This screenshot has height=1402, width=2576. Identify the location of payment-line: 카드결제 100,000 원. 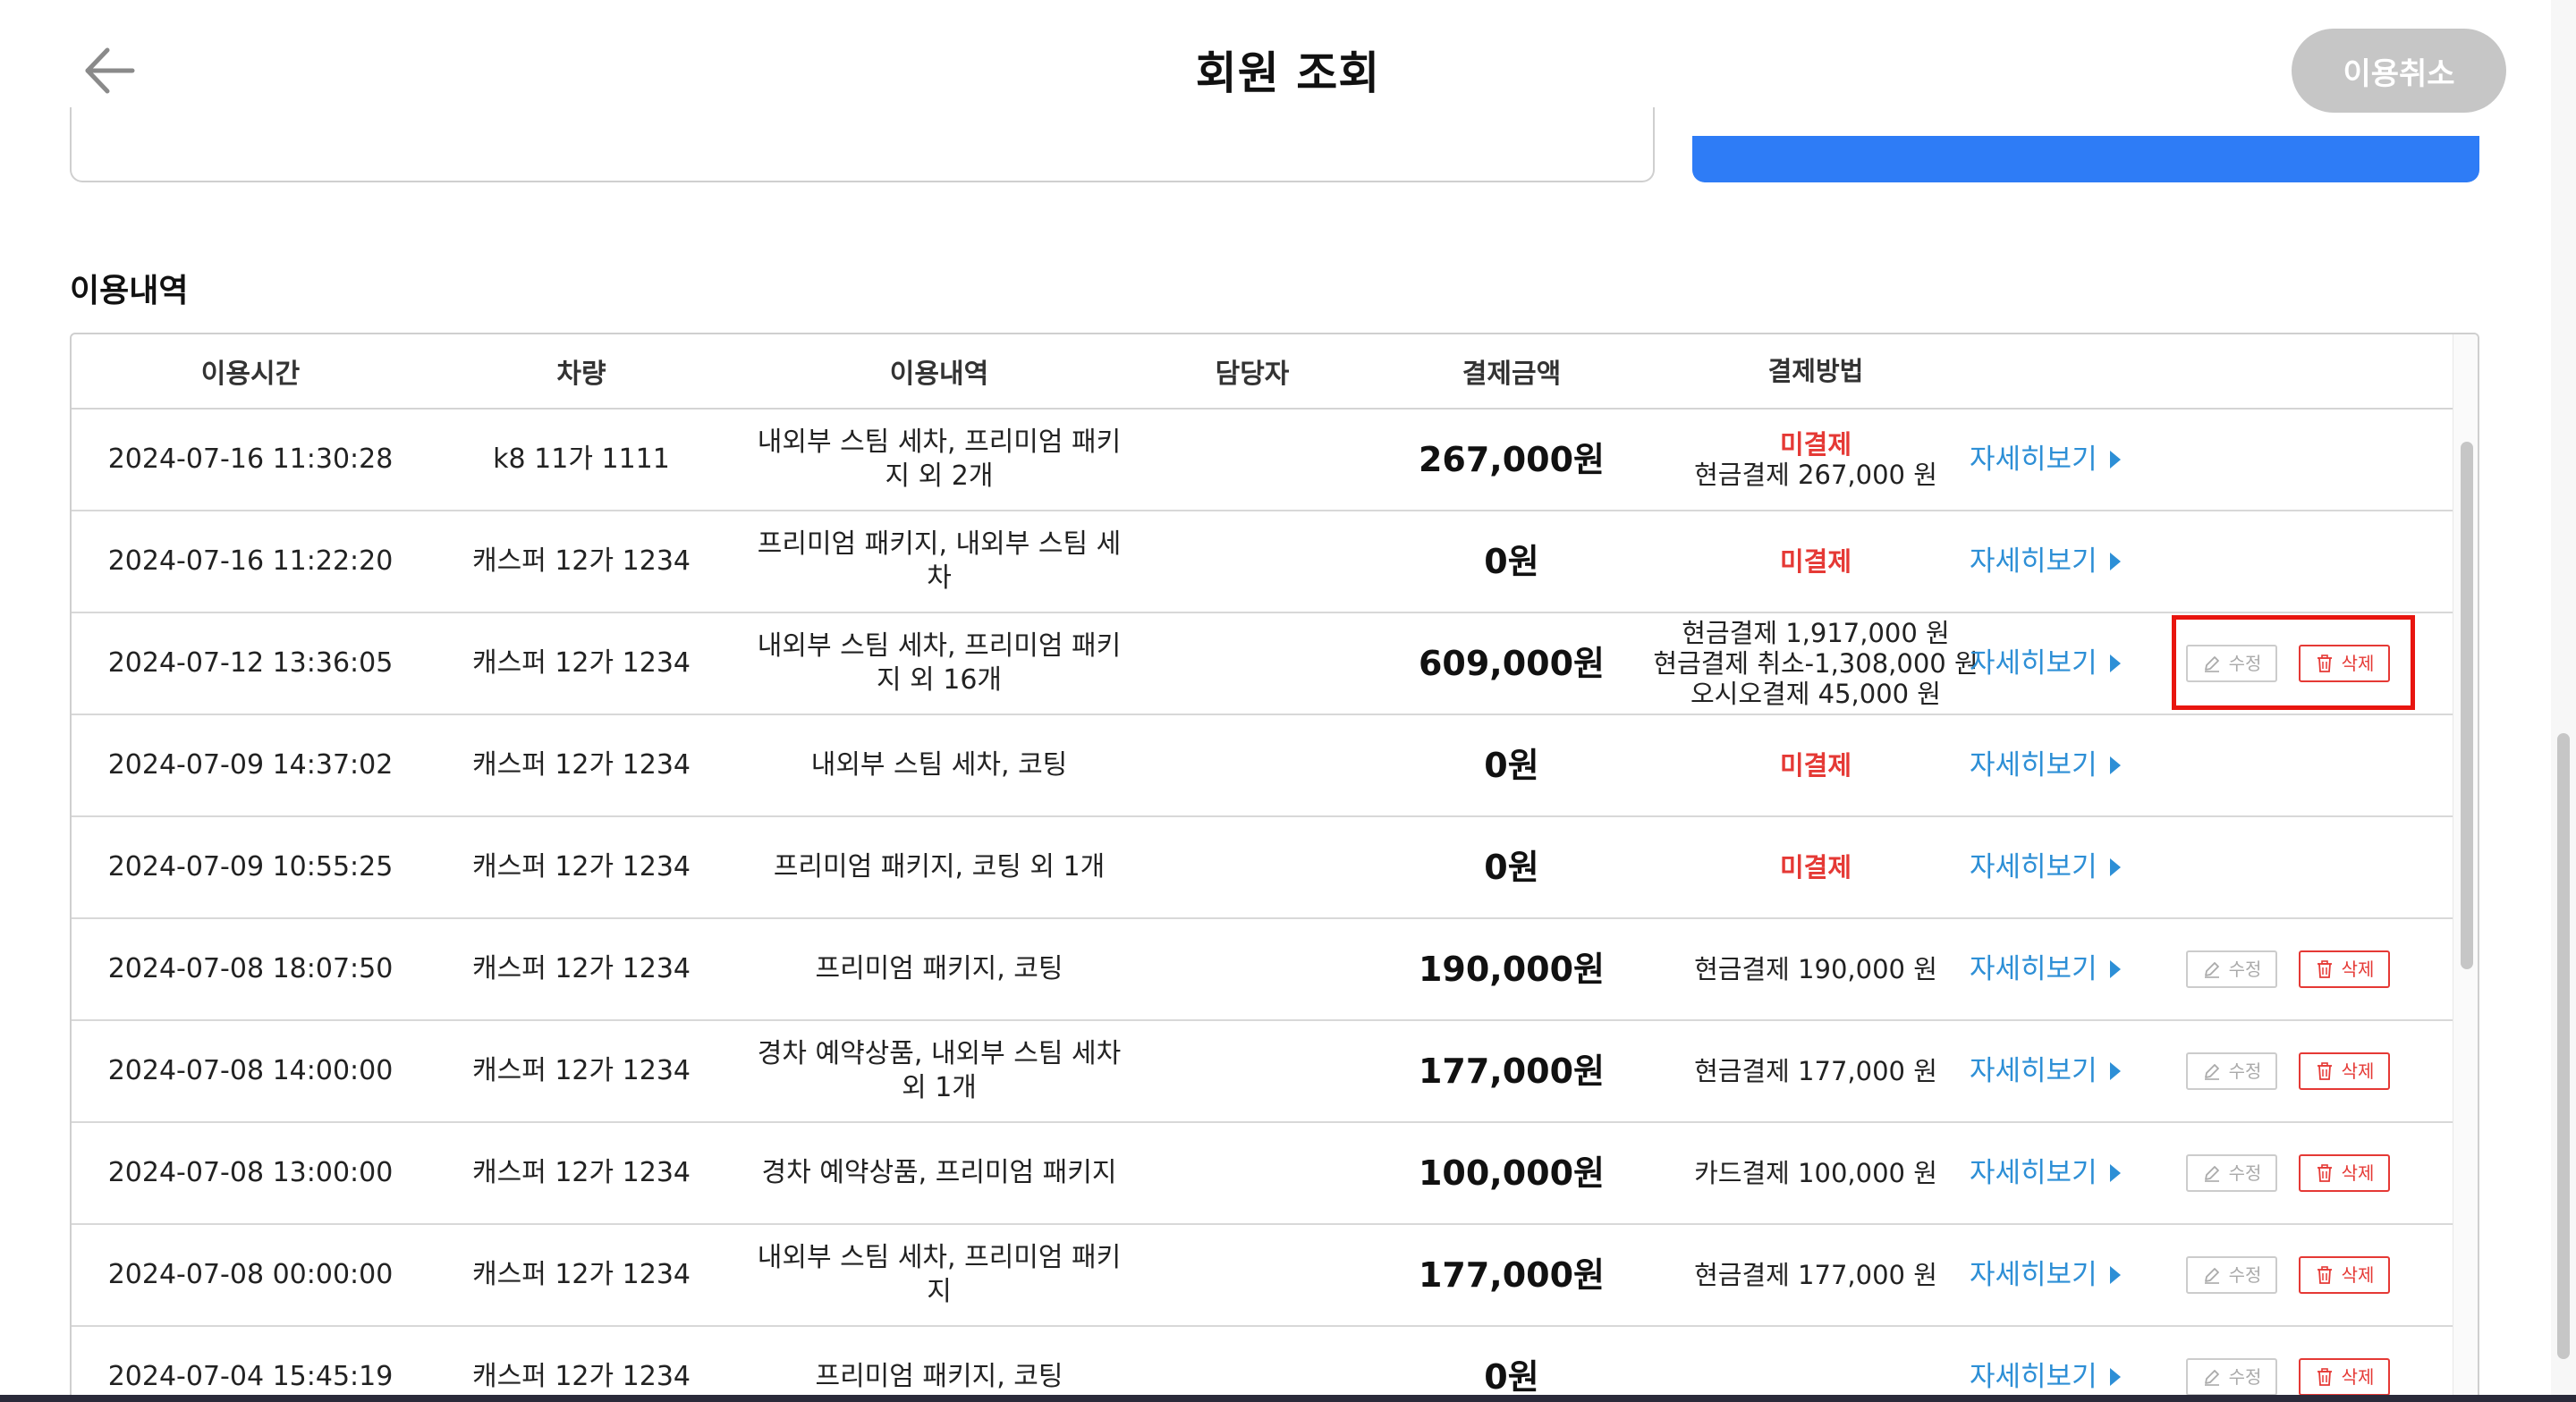
(1815, 1173).